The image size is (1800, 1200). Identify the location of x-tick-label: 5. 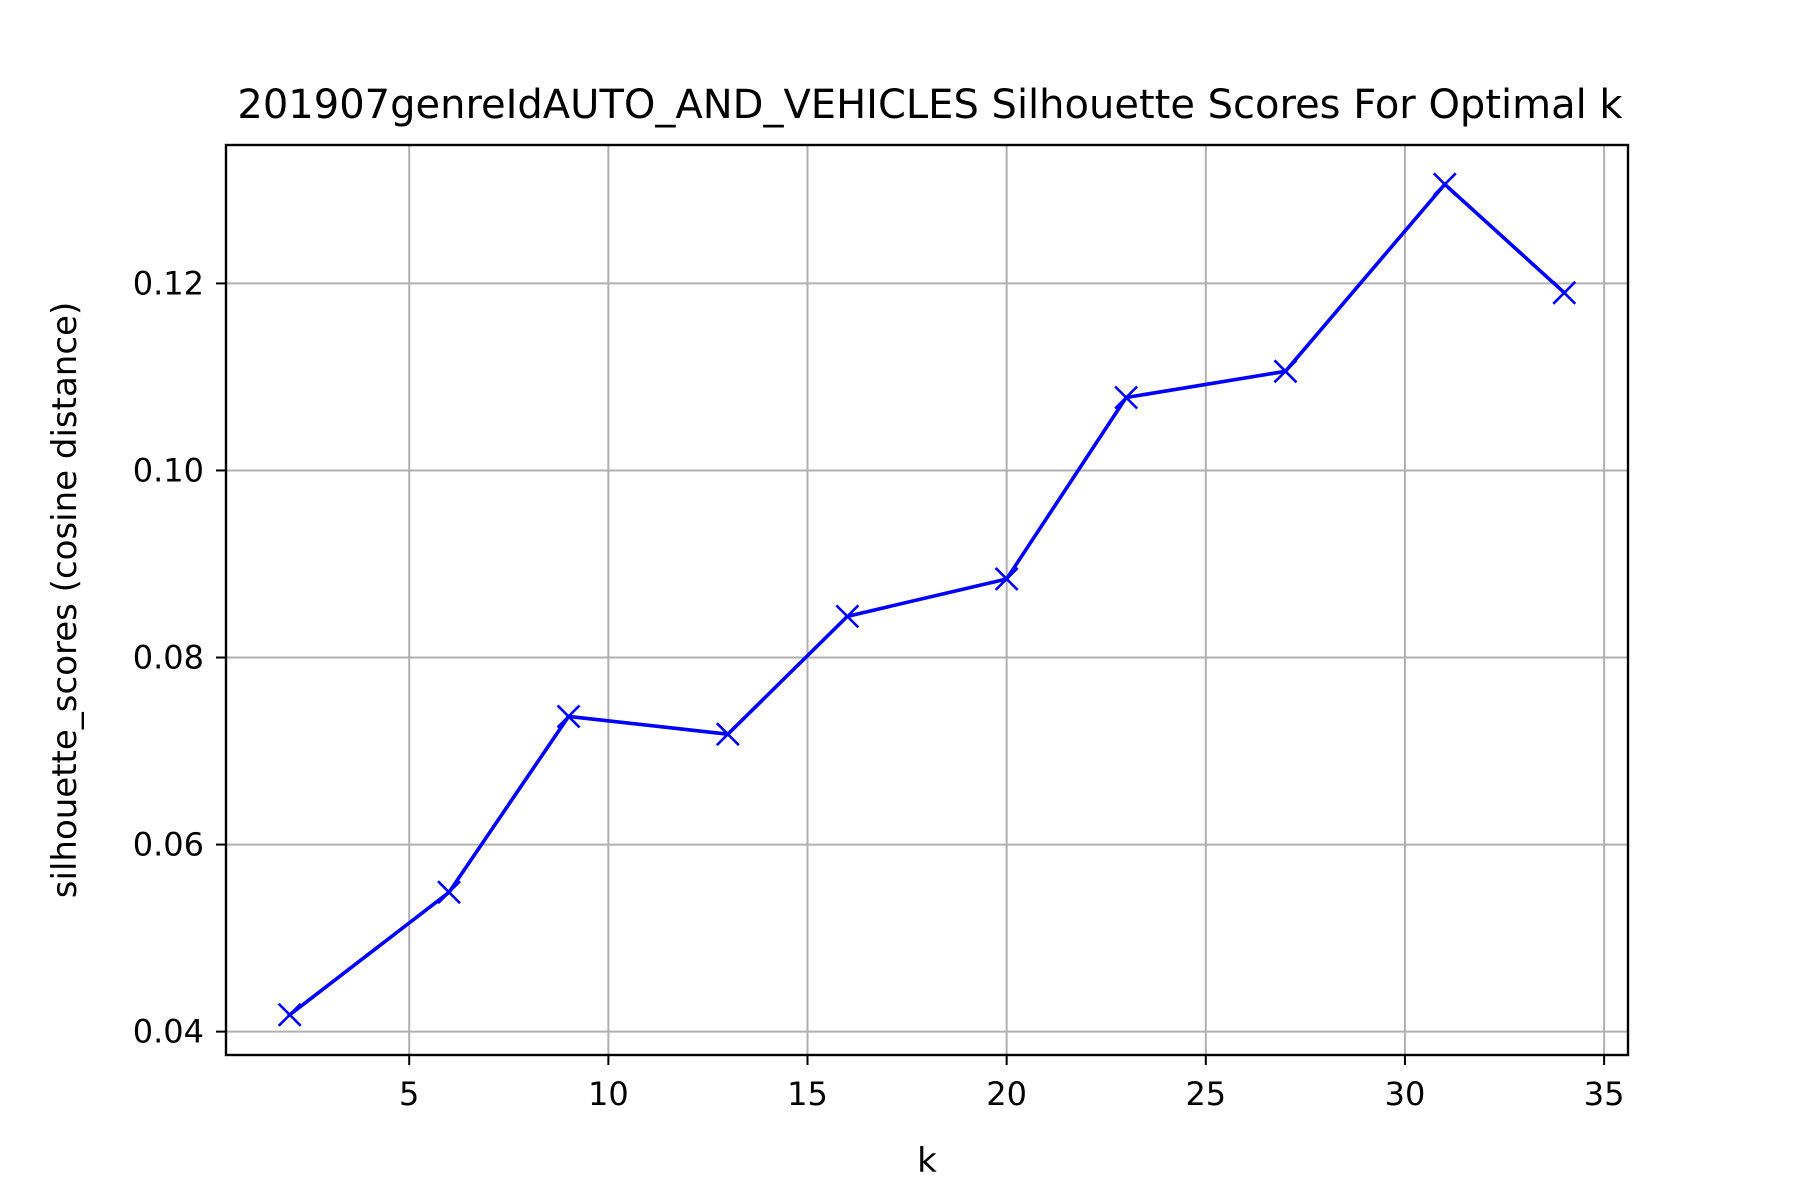
(409, 1094).